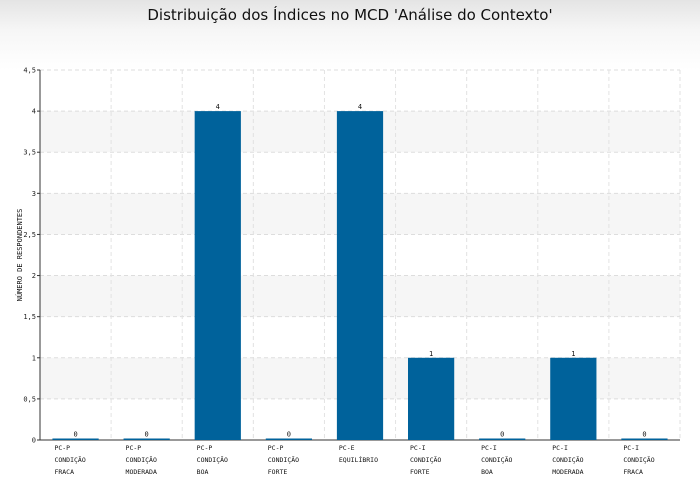 The image size is (700, 490). I want to click on y-tick-label: 2, so click(34, 276).